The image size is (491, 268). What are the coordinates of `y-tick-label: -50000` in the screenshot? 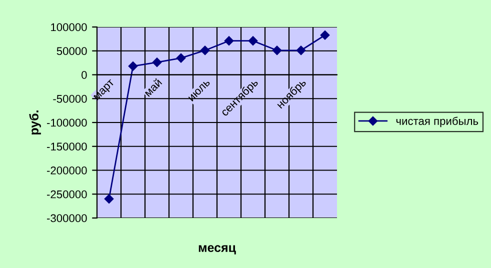 It's located at (70, 98).